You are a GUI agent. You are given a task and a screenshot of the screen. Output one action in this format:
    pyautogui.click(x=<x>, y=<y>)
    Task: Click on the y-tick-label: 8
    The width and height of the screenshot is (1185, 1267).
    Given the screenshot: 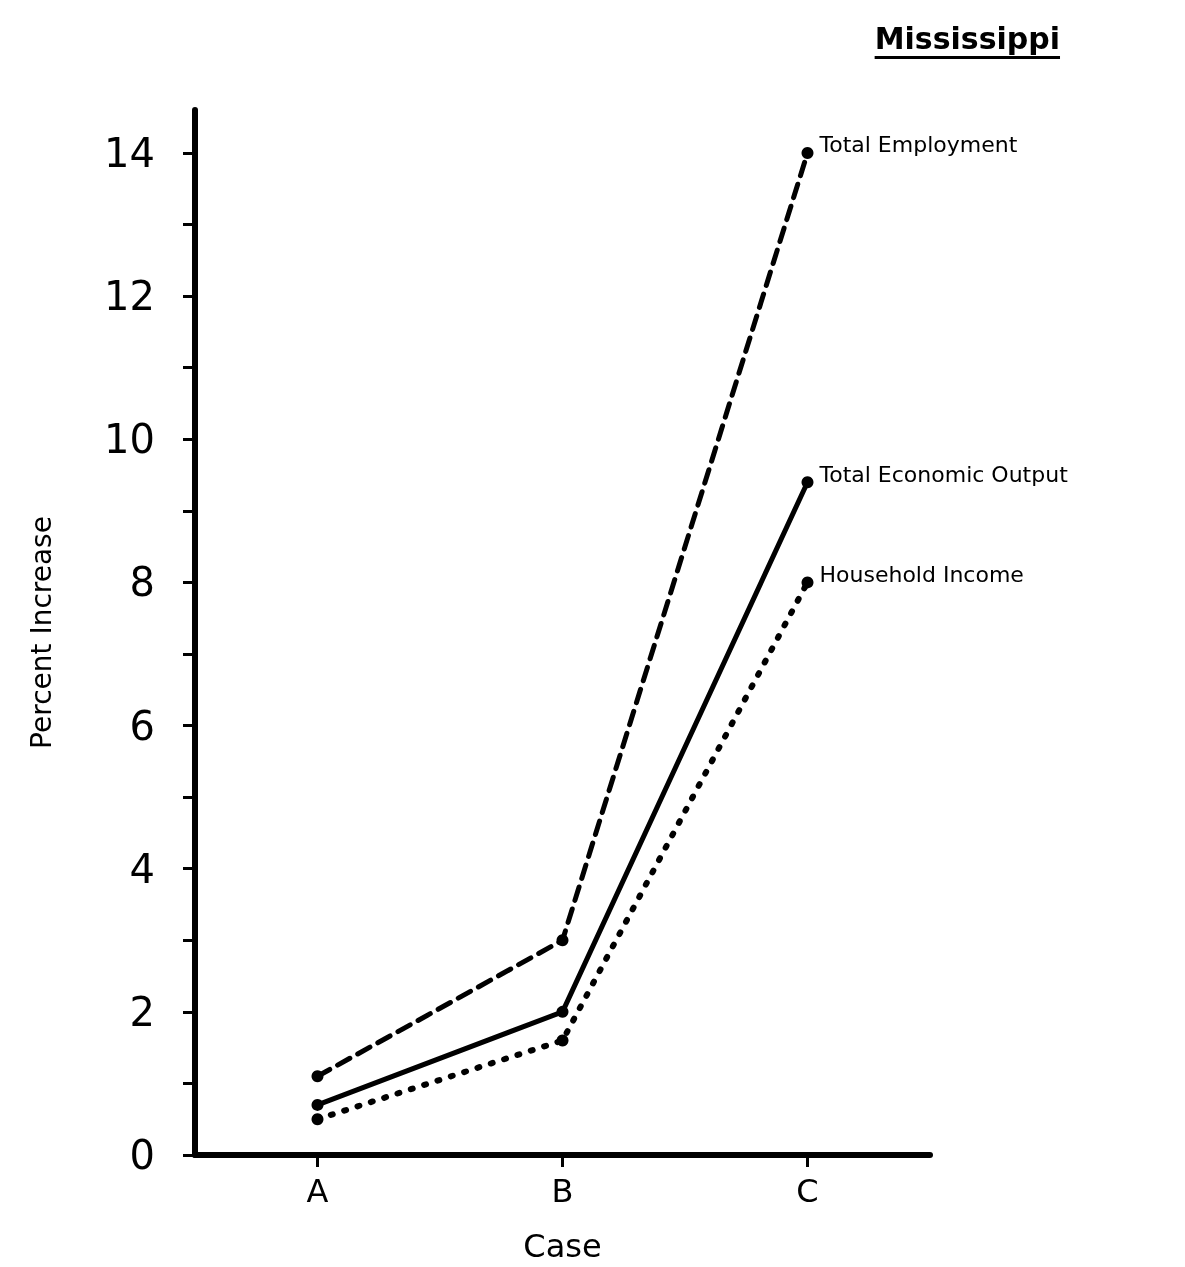 What is the action you would take?
    pyautogui.click(x=142, y=582)
    